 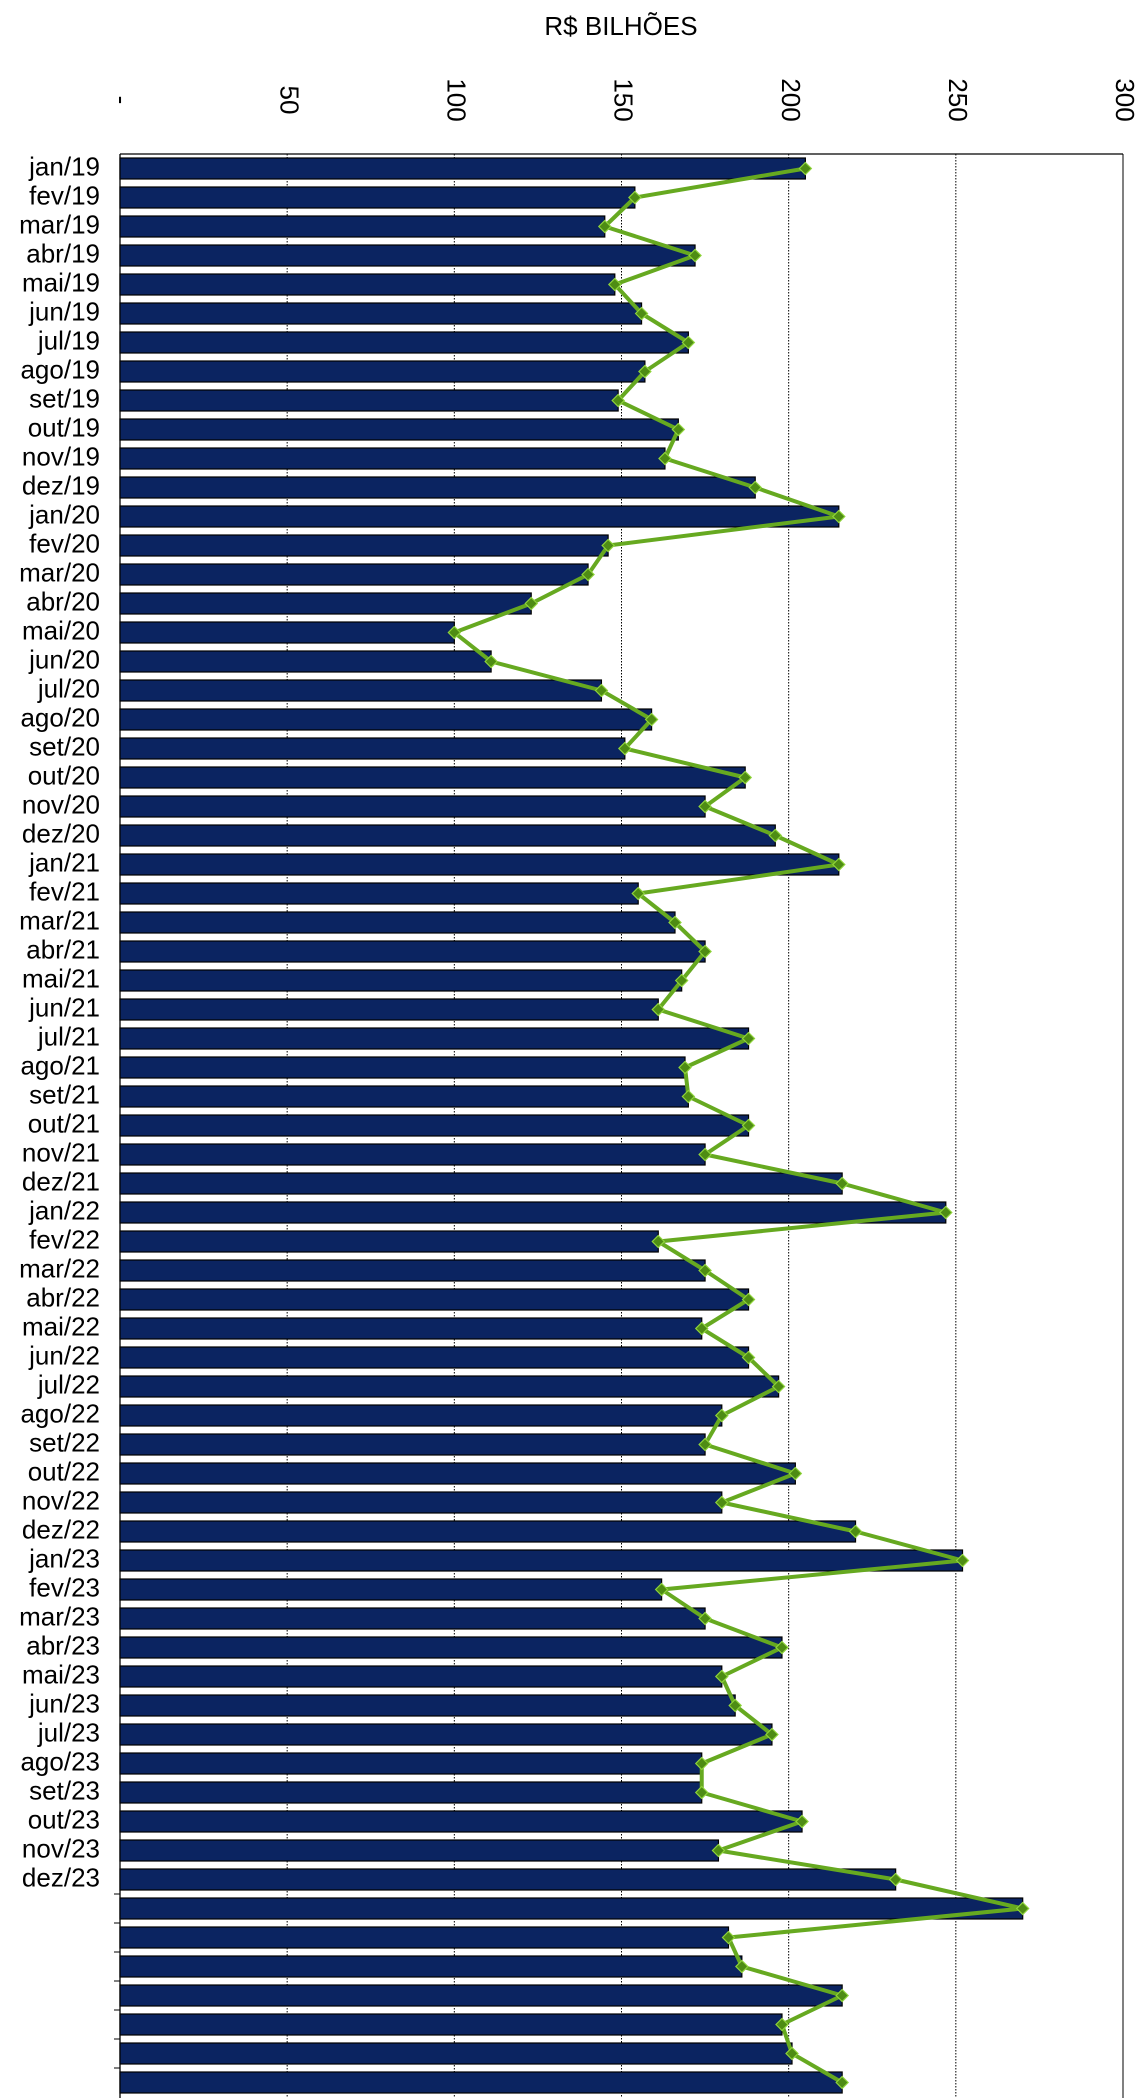 What do you see at coordinates (64, 1587) in the screenshot?
I see `y-tick-label: fev/23` at bounding box center [64, 1587].